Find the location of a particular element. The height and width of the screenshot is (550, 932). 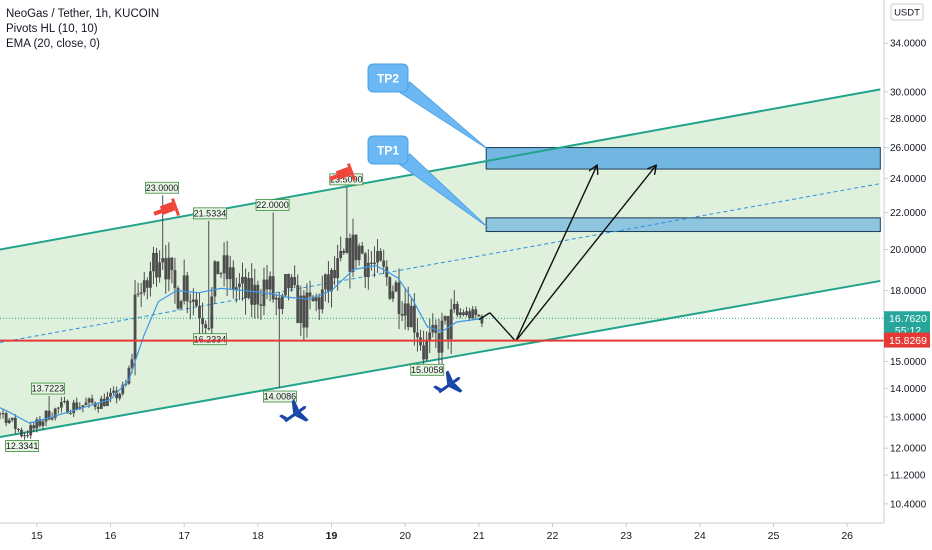

buy-plane-icon-1-body is located at coordinates (295, 414).